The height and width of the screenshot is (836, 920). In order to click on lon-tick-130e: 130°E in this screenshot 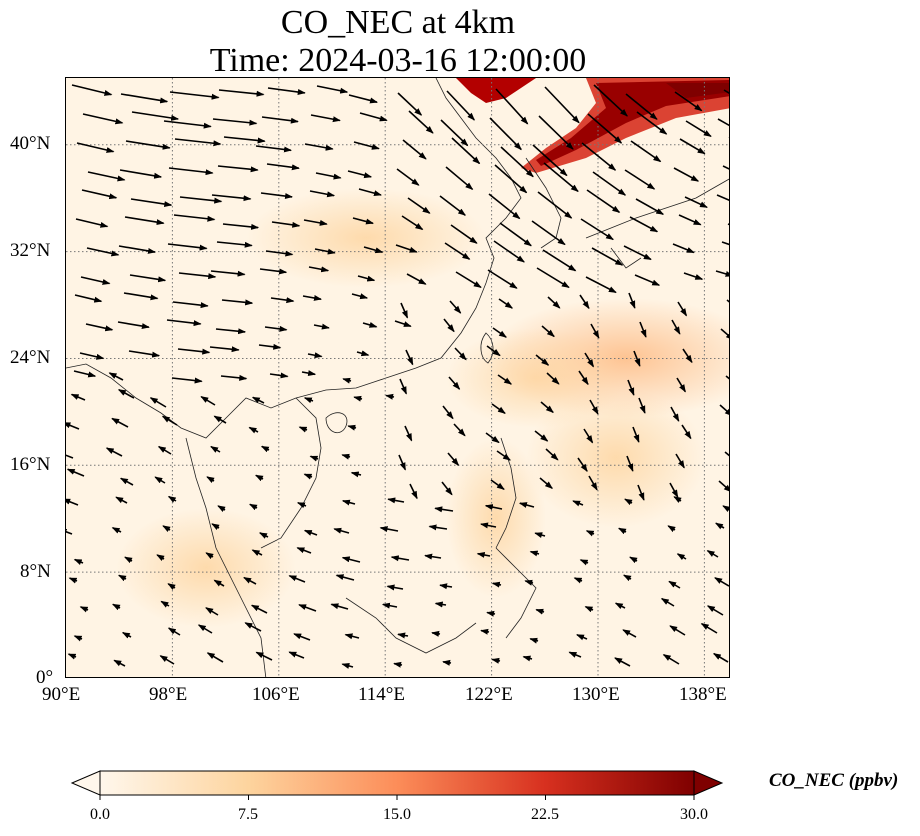, I will do `click(596, 694)`.